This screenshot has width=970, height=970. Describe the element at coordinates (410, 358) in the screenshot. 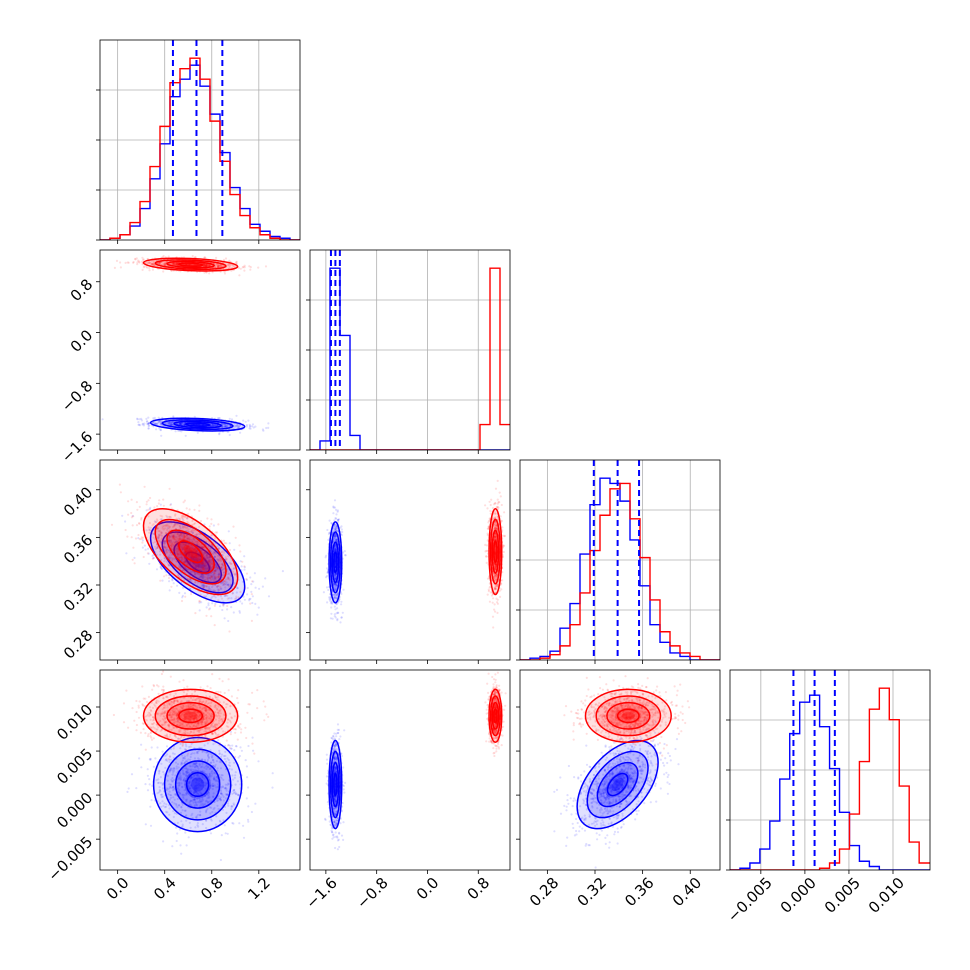

I see `histogram-red` at that location.